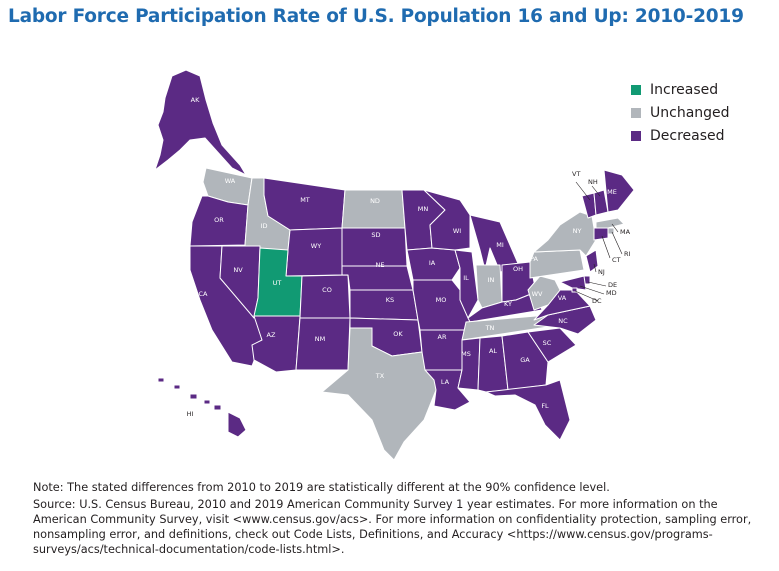  What do you see at coordinates (442, 337) in the screenshot?
I see `state-label-ar: AR` at bounding box center [442, 337].